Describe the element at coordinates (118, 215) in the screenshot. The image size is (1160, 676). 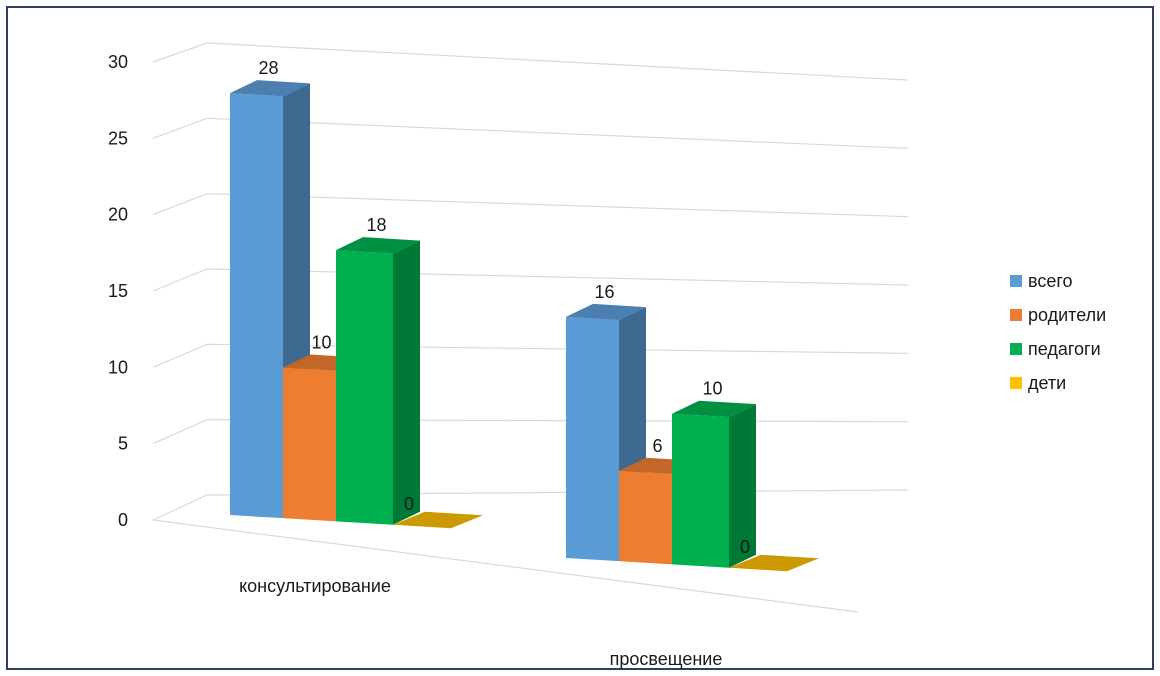
I see `y-tick-label: 20` at that location.